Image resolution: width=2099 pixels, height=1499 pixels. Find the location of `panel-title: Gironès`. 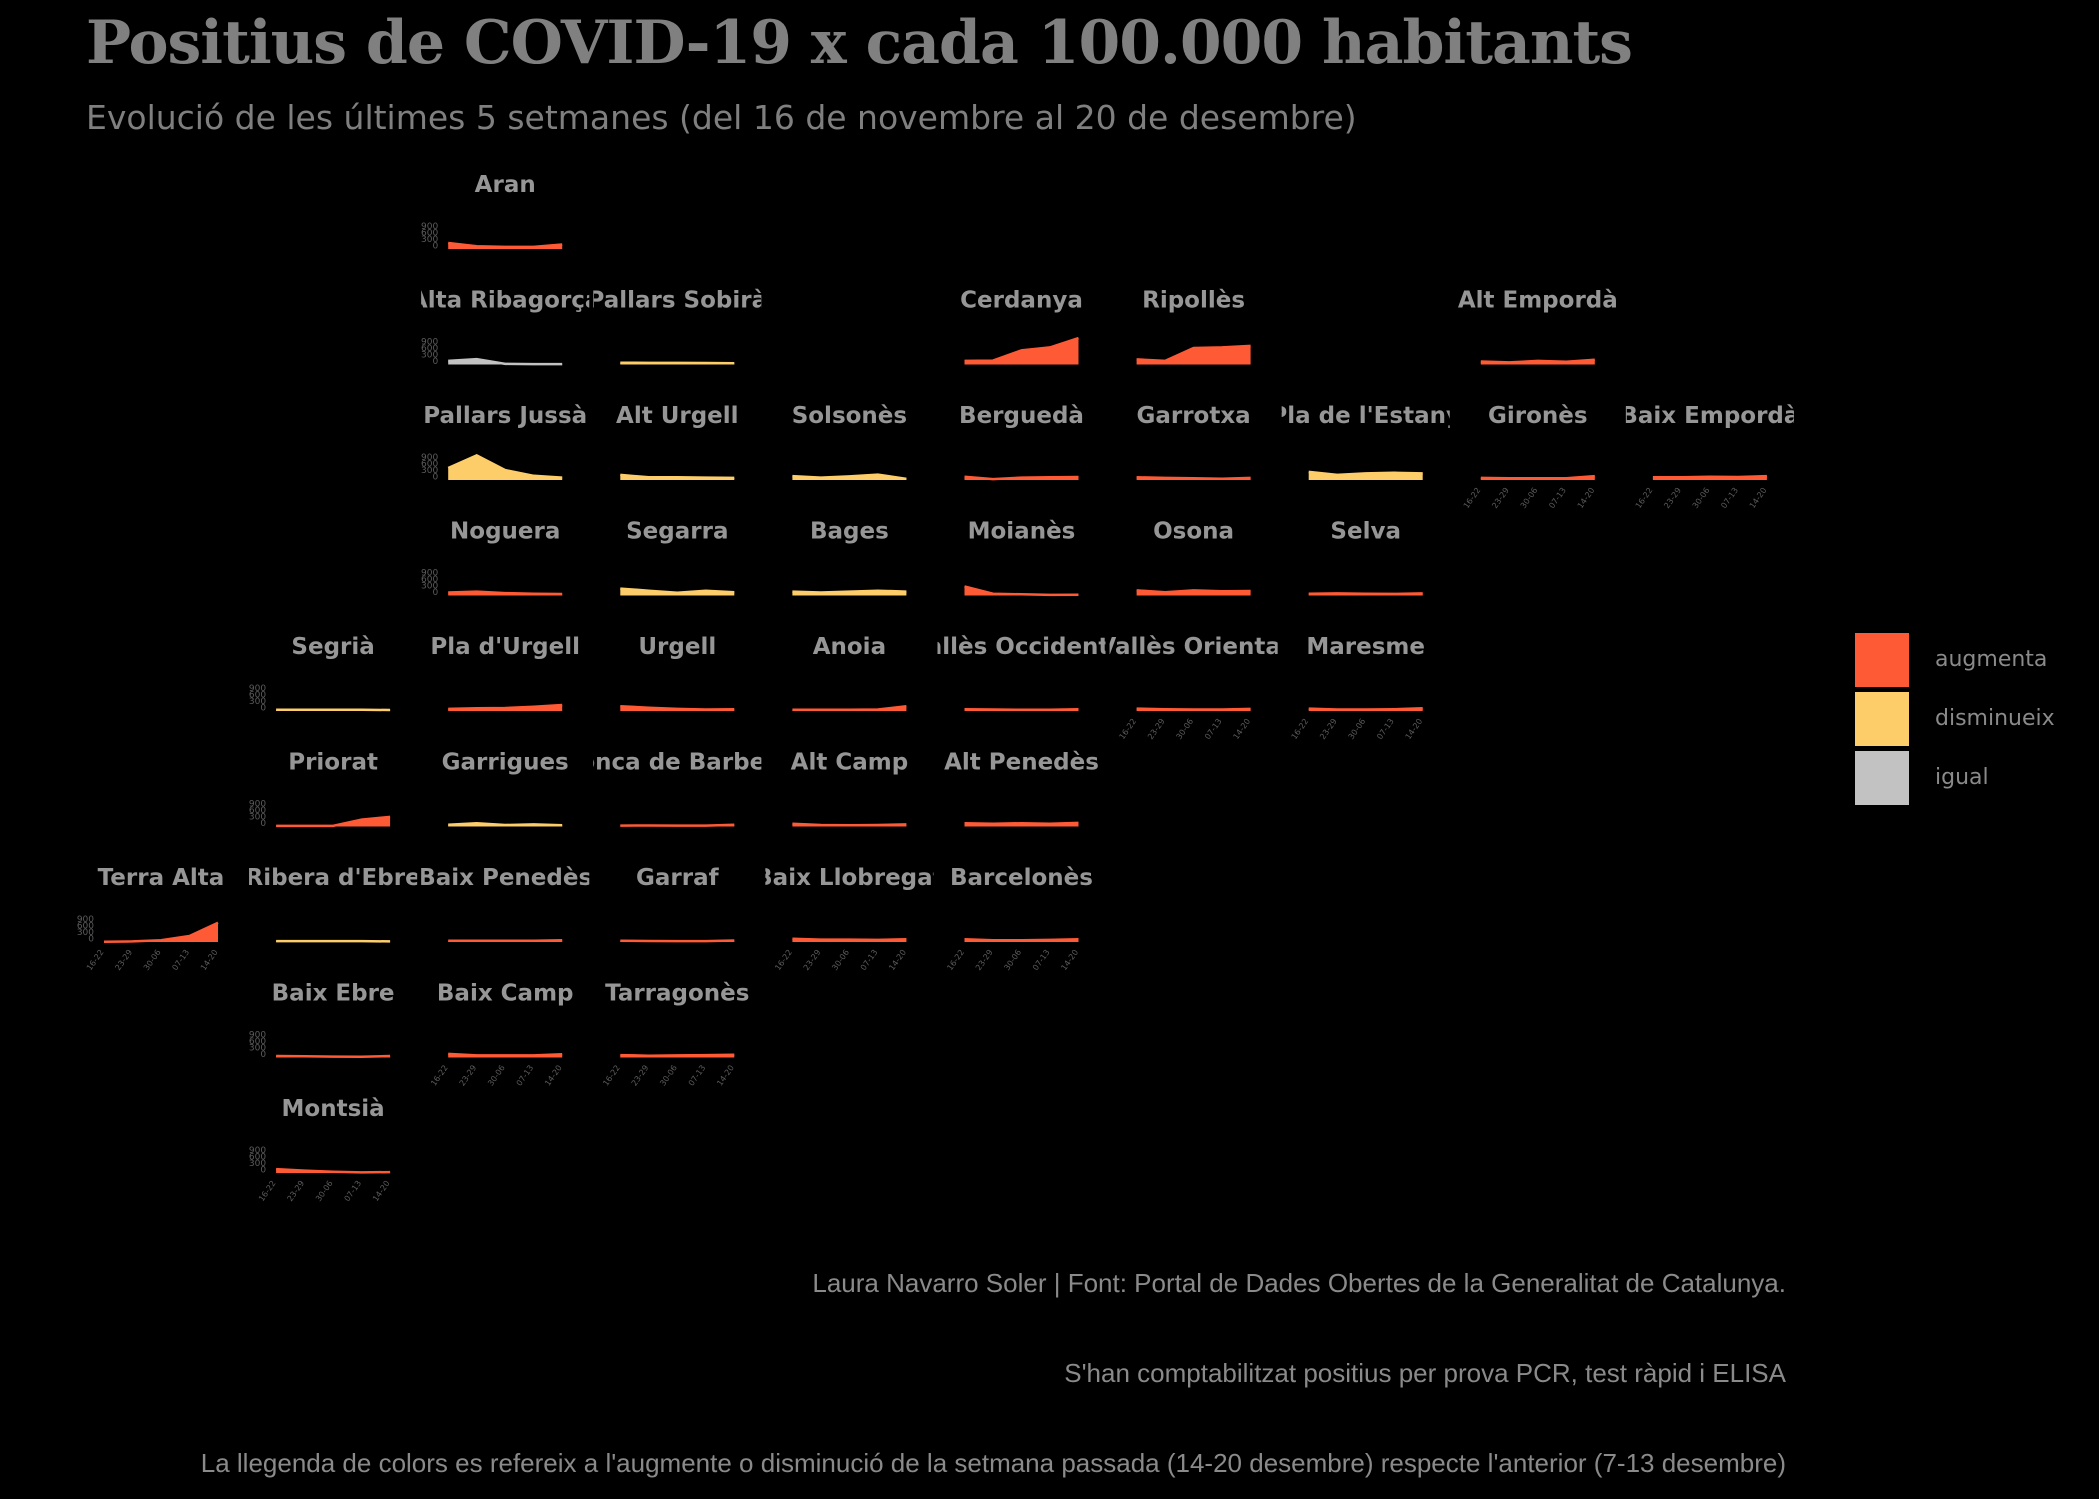

panel-title: Gironès is located at coordinates (1538, 416).